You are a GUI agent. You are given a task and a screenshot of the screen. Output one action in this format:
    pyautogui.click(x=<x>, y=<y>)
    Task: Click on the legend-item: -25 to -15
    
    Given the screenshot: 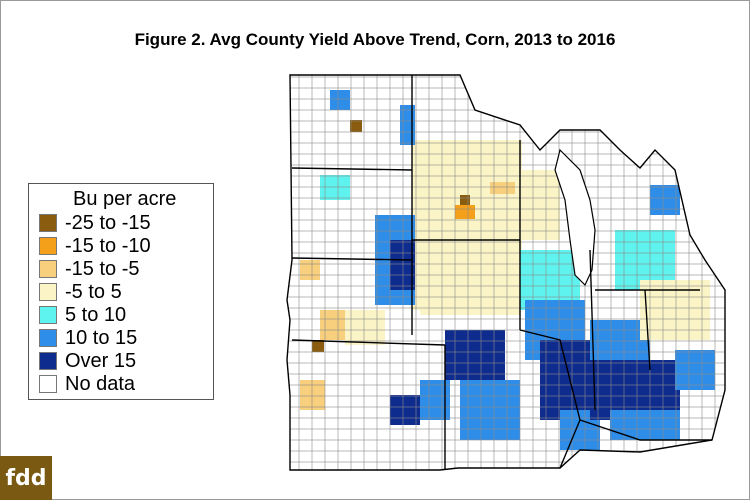 What is the action you would take?
    pyautogui.click(x=95, y=223)
    